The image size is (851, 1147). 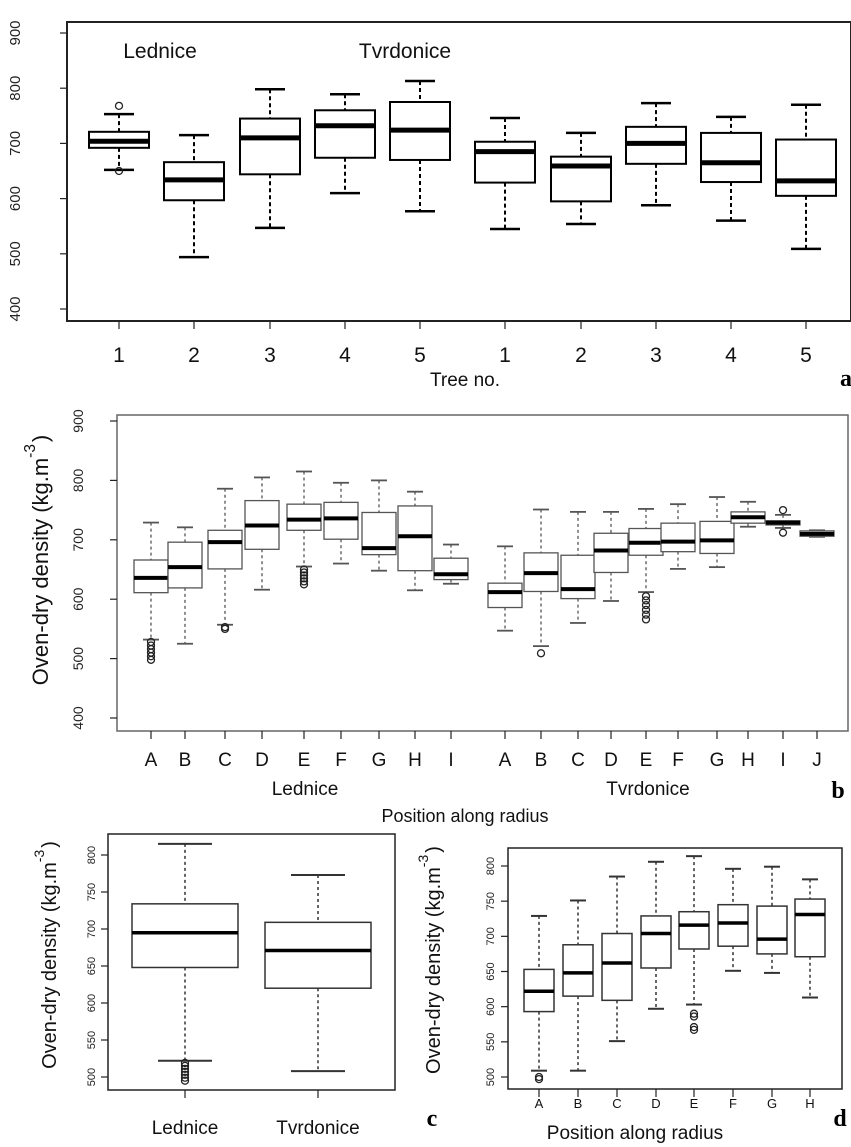 I want to click on y-tick-label: 400, so click(x=78, y=718).